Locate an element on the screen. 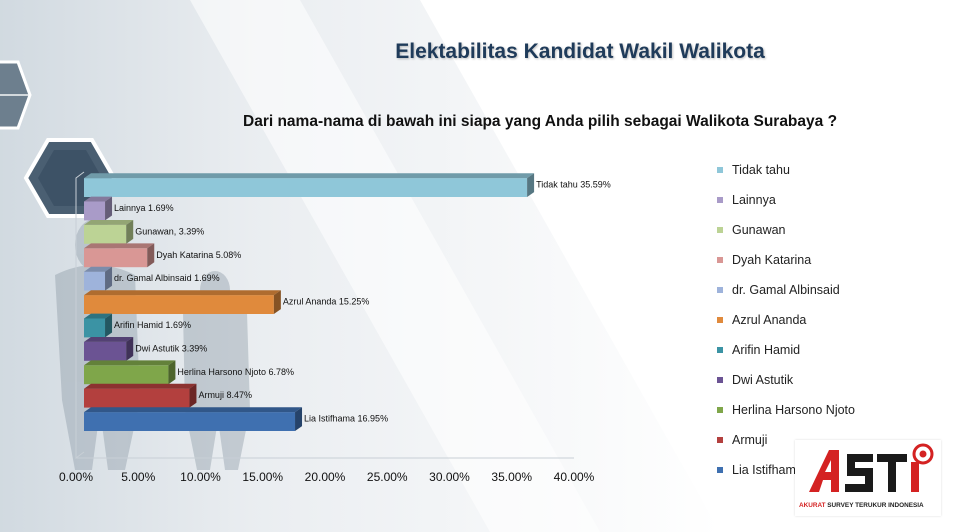  legend-item: dr. Gamal Albinsaid is located at coordinates (778, 290).